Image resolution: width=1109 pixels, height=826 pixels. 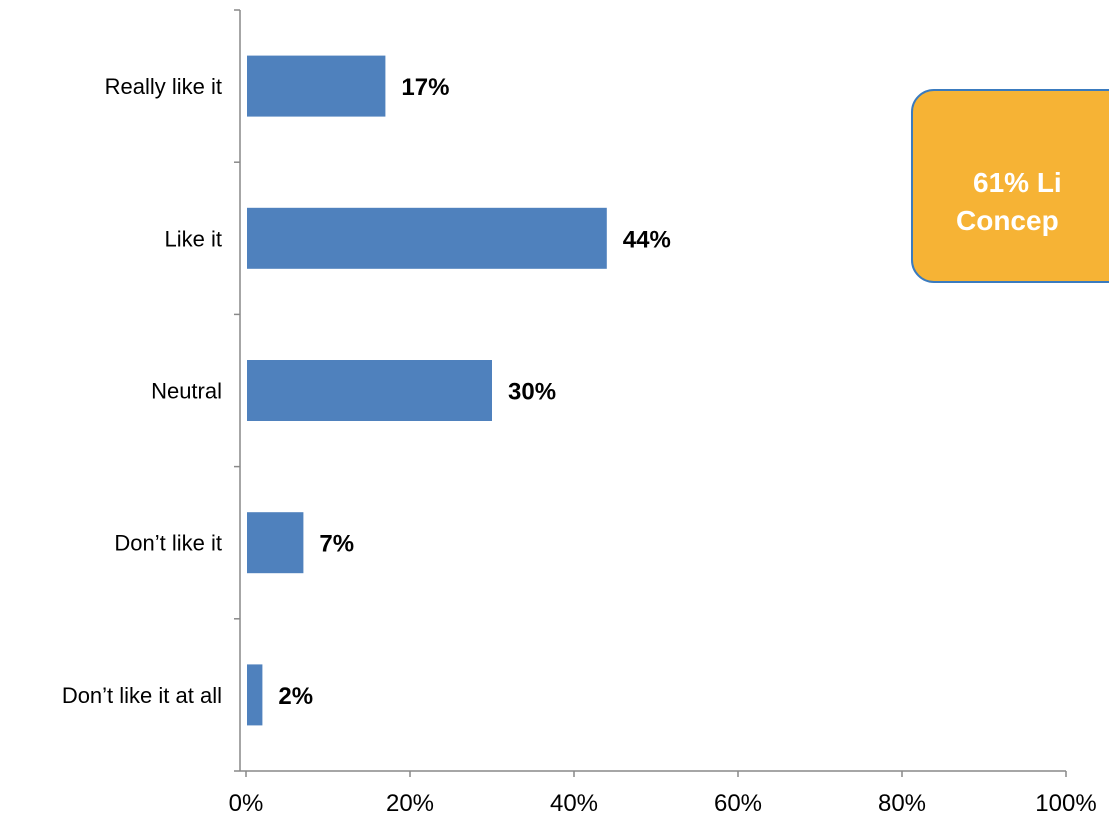 What do you see at coordinates (1065, 803) in the screenshot?
I see `x-tick-label-5: 100%` at bounding box center [1065, 803].